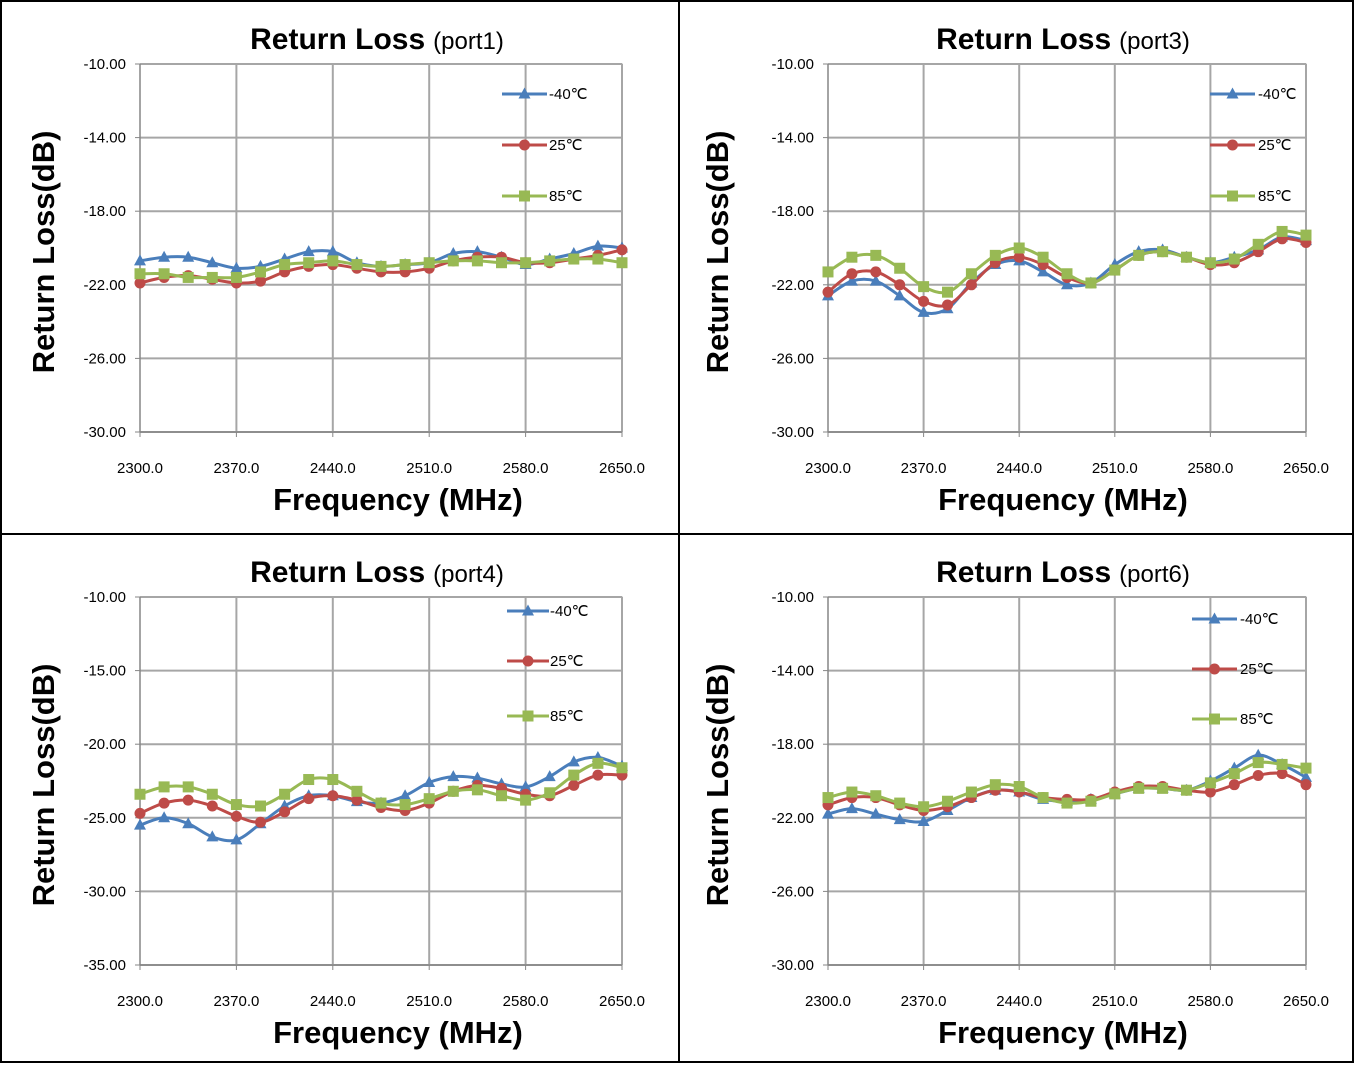 This screenshot has height=1066, width=1354. Describe the element at coordinates (468, 41) in the screenshot. I see `chart-subtitle: (port1)` at that location.